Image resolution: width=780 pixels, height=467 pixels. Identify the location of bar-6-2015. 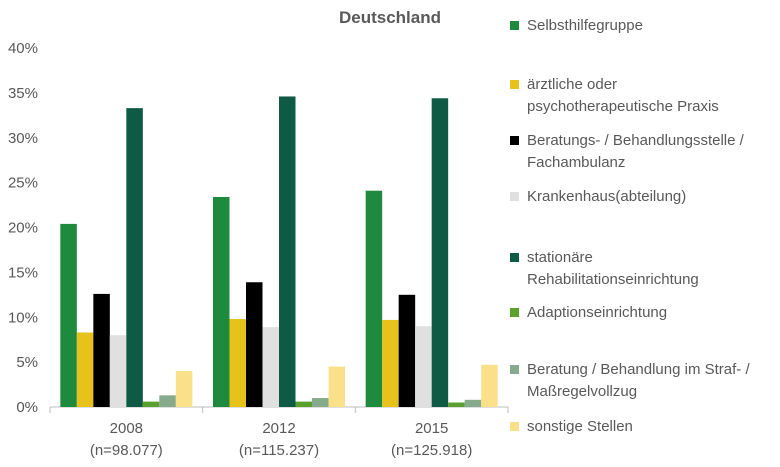
(456, 404).